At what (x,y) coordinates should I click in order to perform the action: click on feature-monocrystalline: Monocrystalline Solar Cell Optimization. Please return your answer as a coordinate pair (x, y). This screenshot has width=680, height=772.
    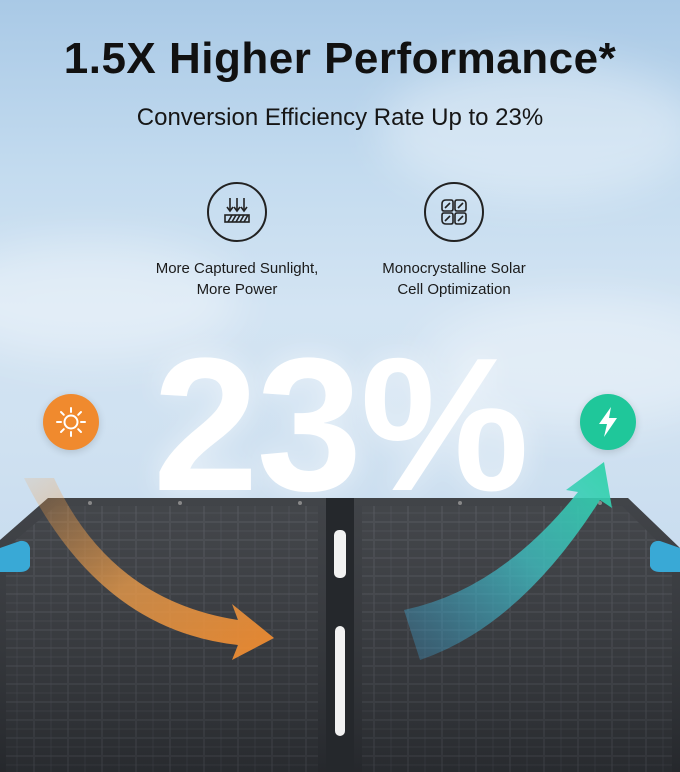
    Looking at the image, I should click on (454, 241).